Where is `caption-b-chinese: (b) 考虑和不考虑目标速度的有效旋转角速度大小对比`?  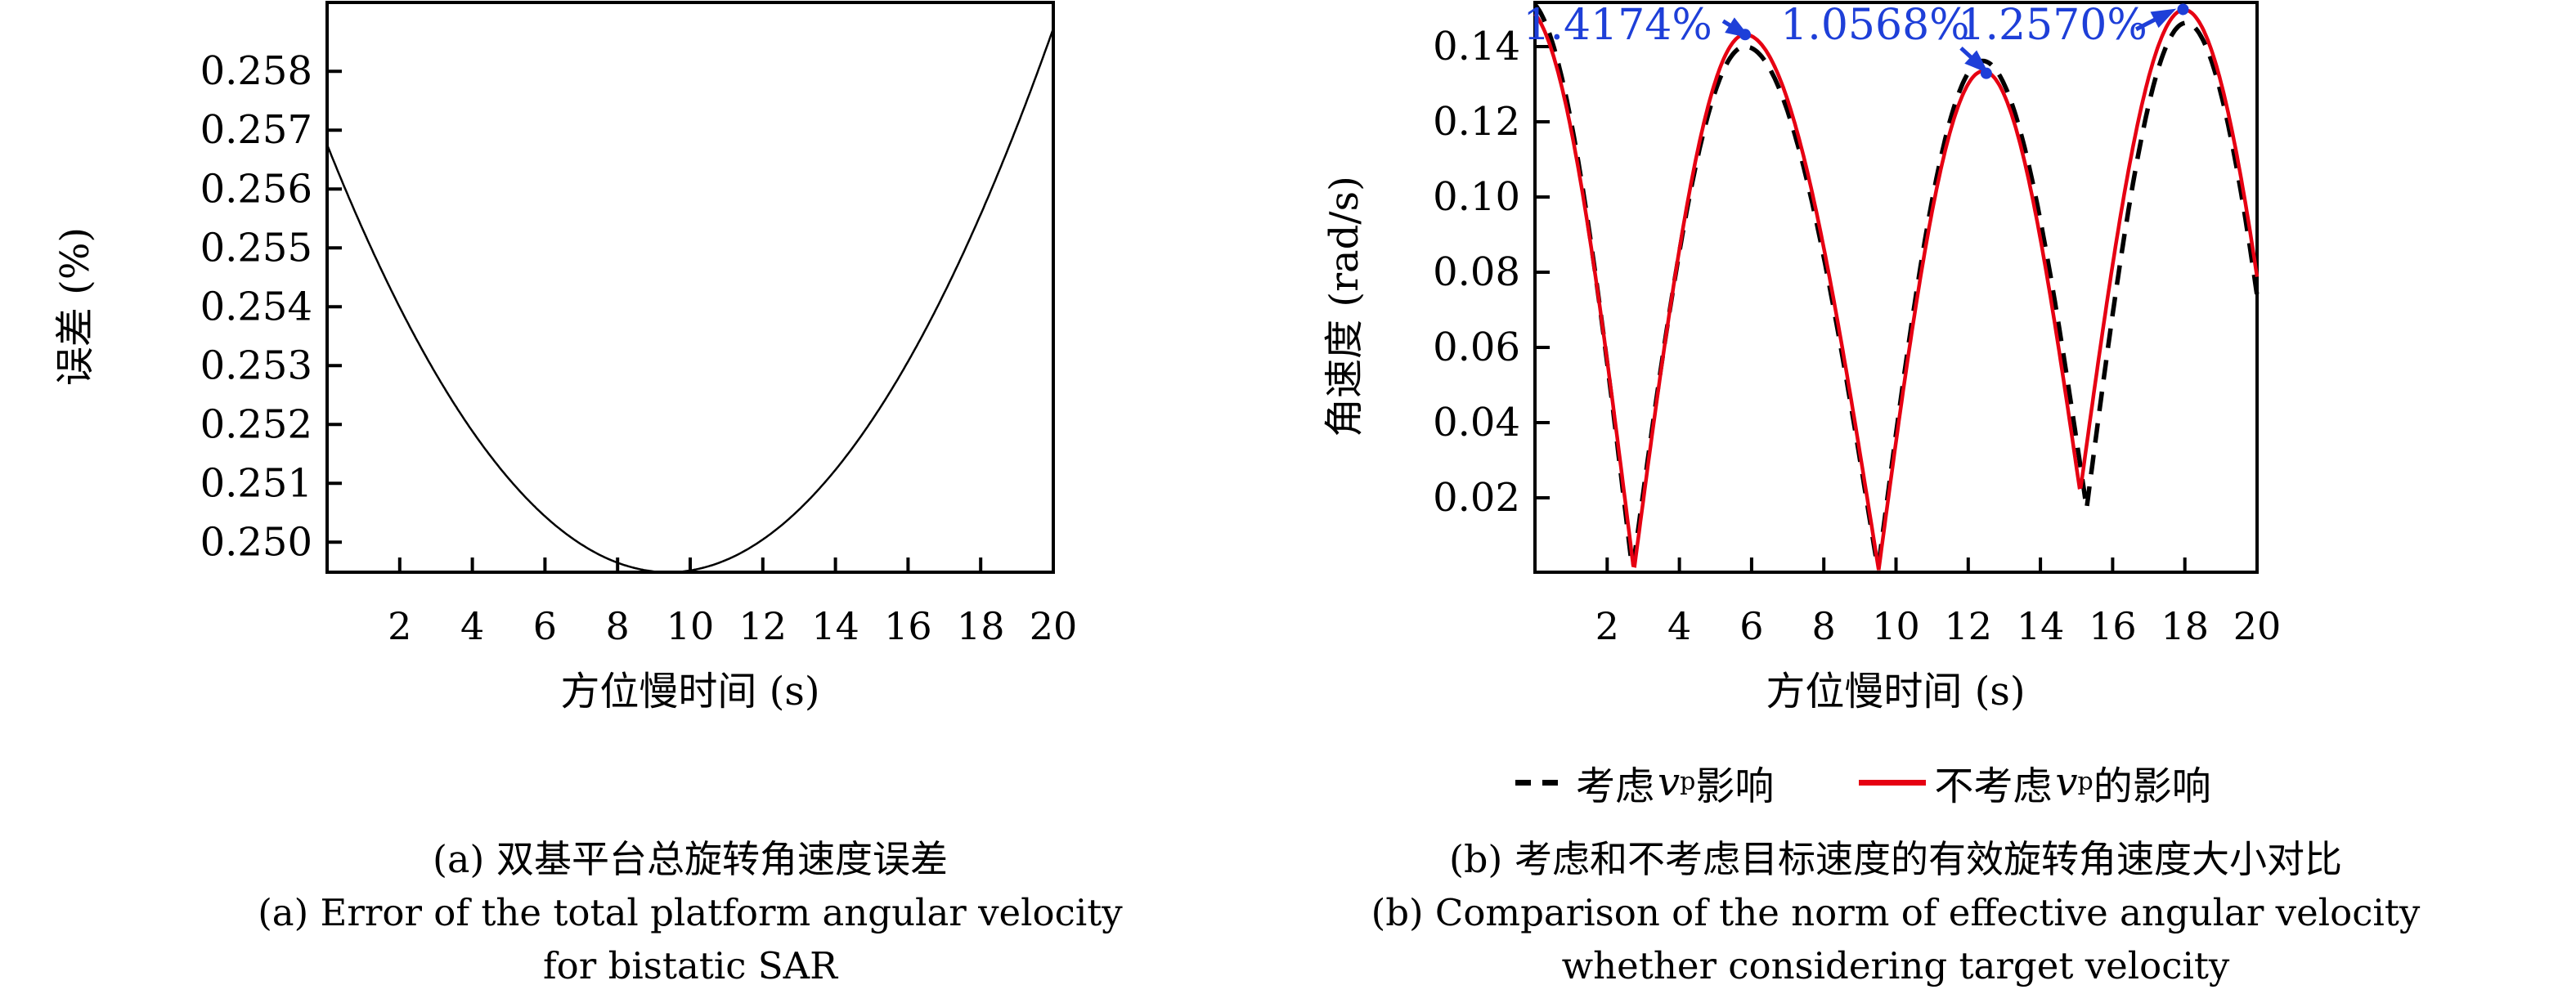
caption-b-chinese: (b) 考虑和不考虑目标速度的有效旋转角速度大小对比 is located at coordinates (1896, 859).